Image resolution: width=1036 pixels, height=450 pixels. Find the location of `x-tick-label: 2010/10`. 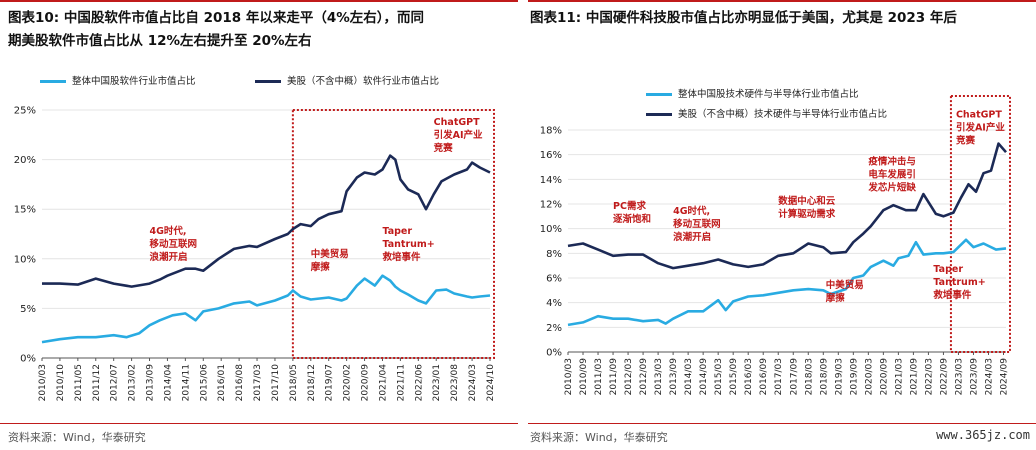

x-tick-label: 2010/10 is located at coordinates (61, 383).